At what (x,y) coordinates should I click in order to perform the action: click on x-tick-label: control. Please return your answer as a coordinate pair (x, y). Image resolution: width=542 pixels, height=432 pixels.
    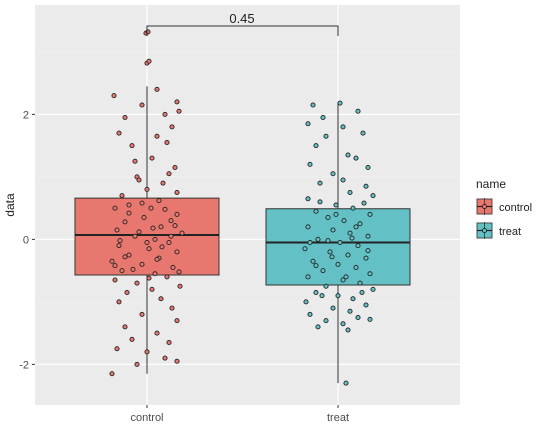
    Looking at the image, I should click on (146, 418).